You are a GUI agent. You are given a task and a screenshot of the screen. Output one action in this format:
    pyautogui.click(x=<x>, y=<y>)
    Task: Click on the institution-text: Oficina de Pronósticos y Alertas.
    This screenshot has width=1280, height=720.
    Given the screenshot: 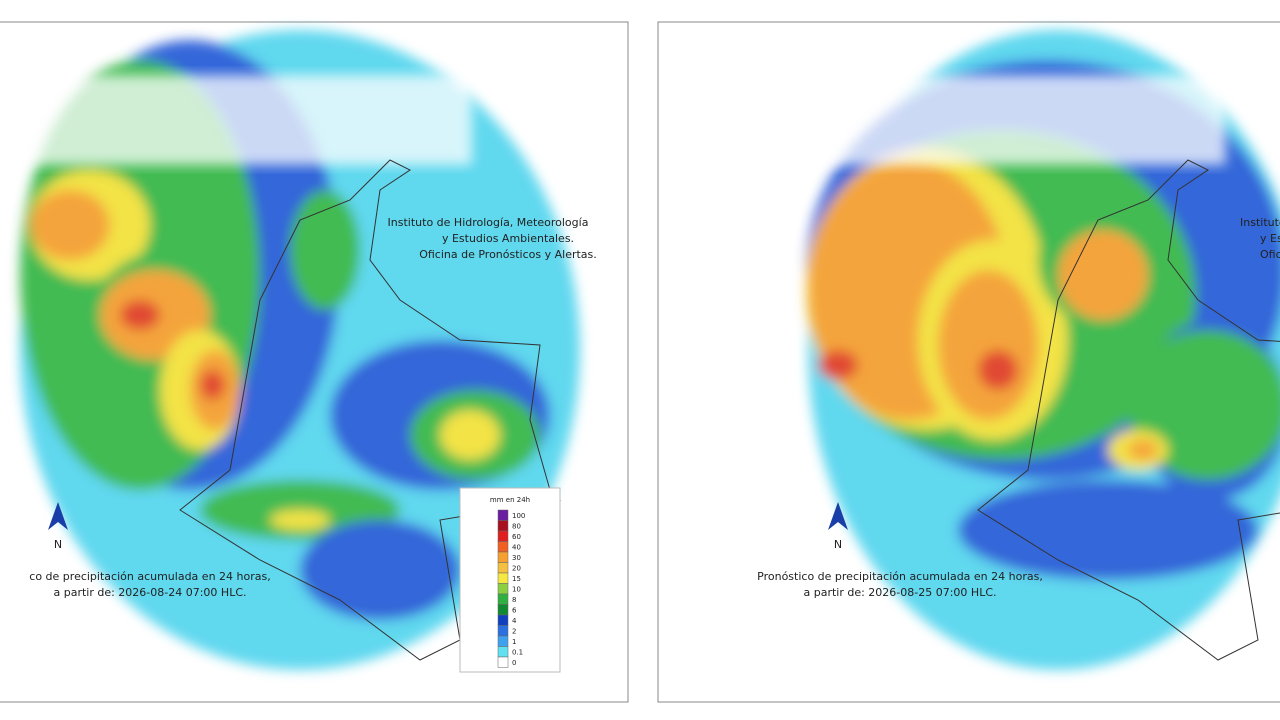 What is the action you would take?
    pyautogui.click(x=508, y=254)
    